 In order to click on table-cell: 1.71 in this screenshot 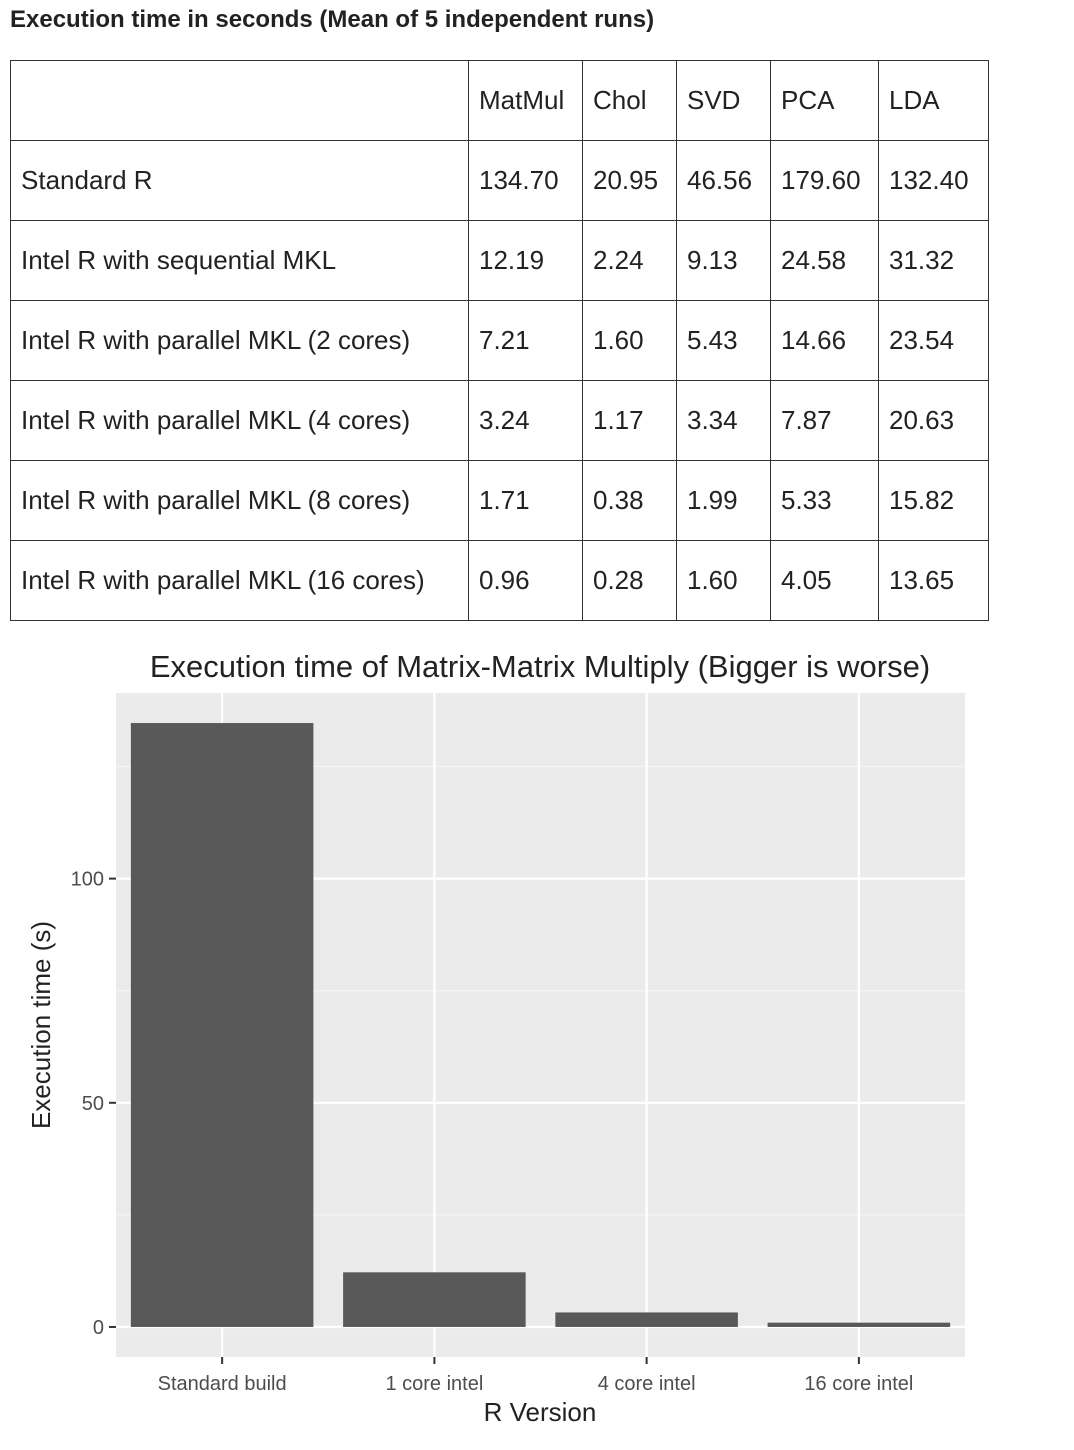, I will do `click(525, 500)`.